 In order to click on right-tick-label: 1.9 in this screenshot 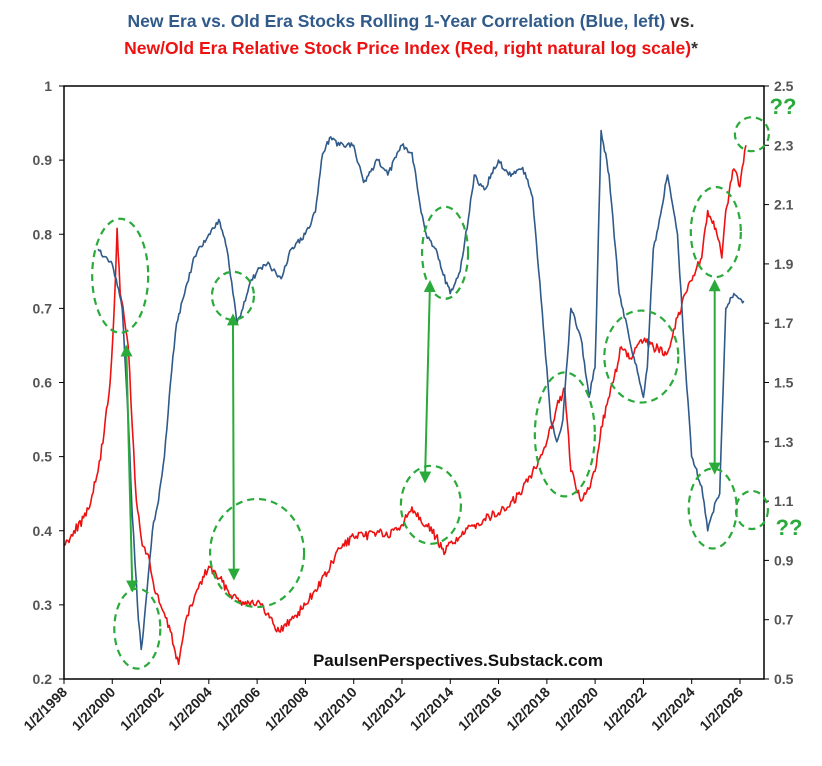, I will do `click(784, 264)`.